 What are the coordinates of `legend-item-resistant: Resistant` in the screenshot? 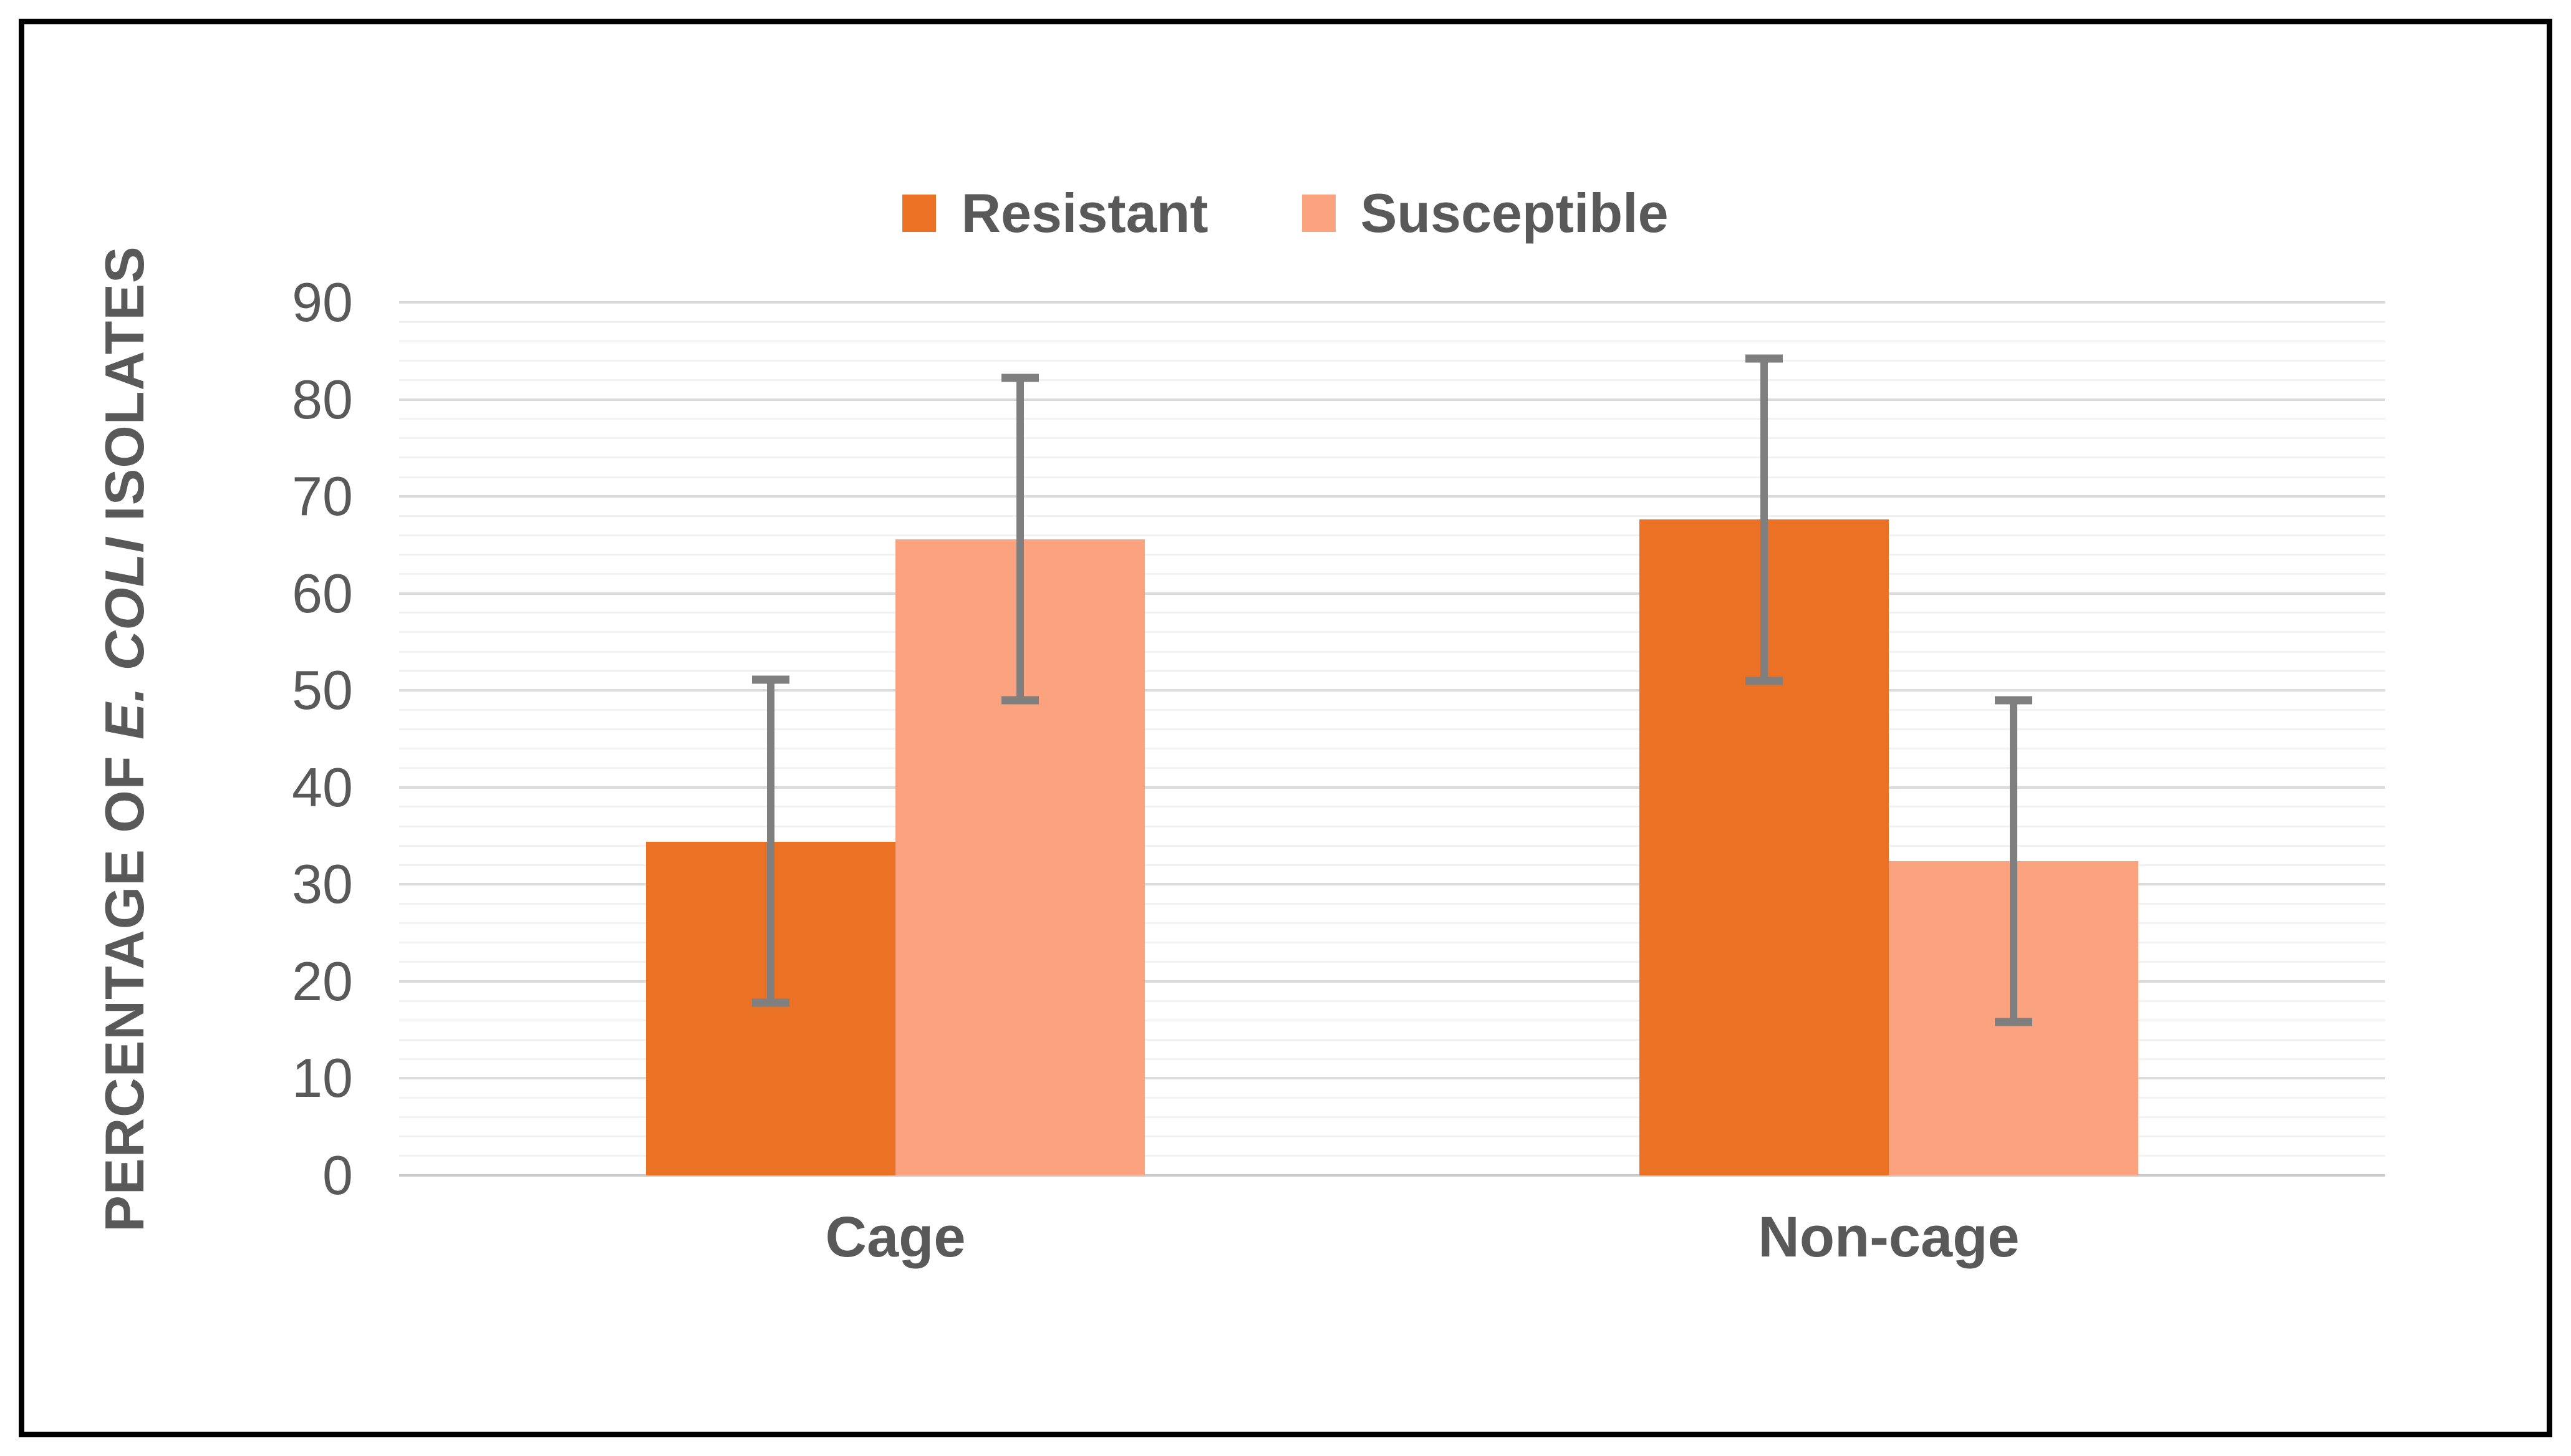 It's located at (1055, 214).